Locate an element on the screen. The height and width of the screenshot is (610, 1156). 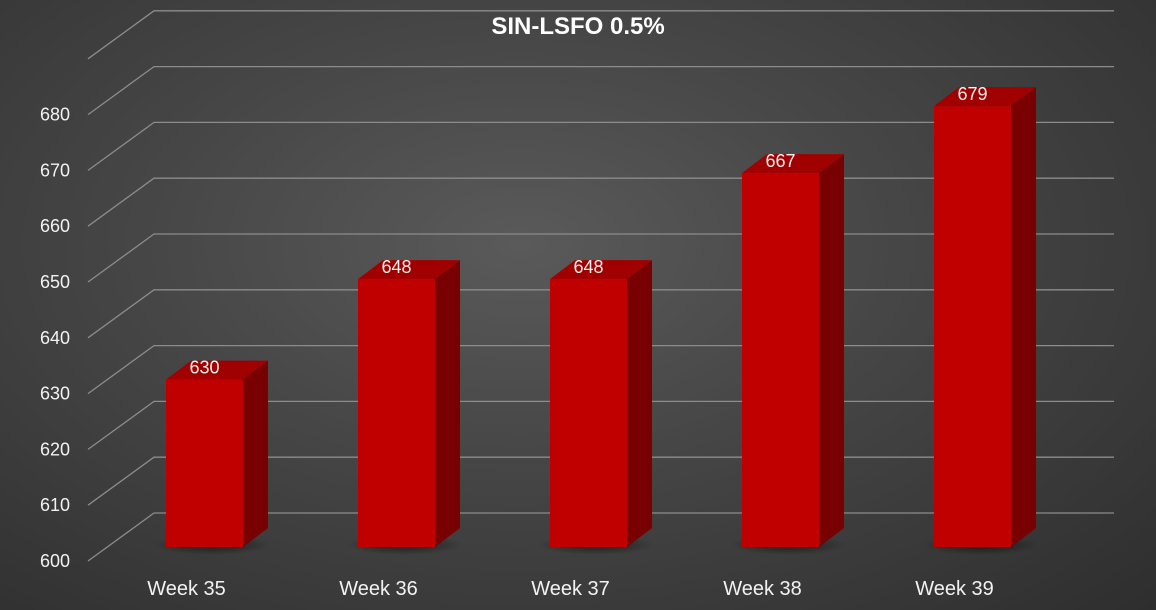
y-tick-label: 630 is located at coordinates (55, 394).